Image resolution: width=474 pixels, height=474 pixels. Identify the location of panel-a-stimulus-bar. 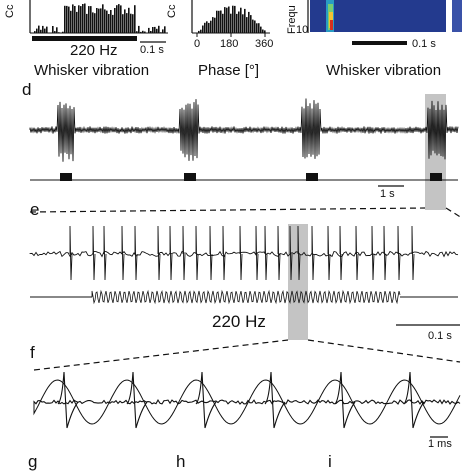
(84, 38).